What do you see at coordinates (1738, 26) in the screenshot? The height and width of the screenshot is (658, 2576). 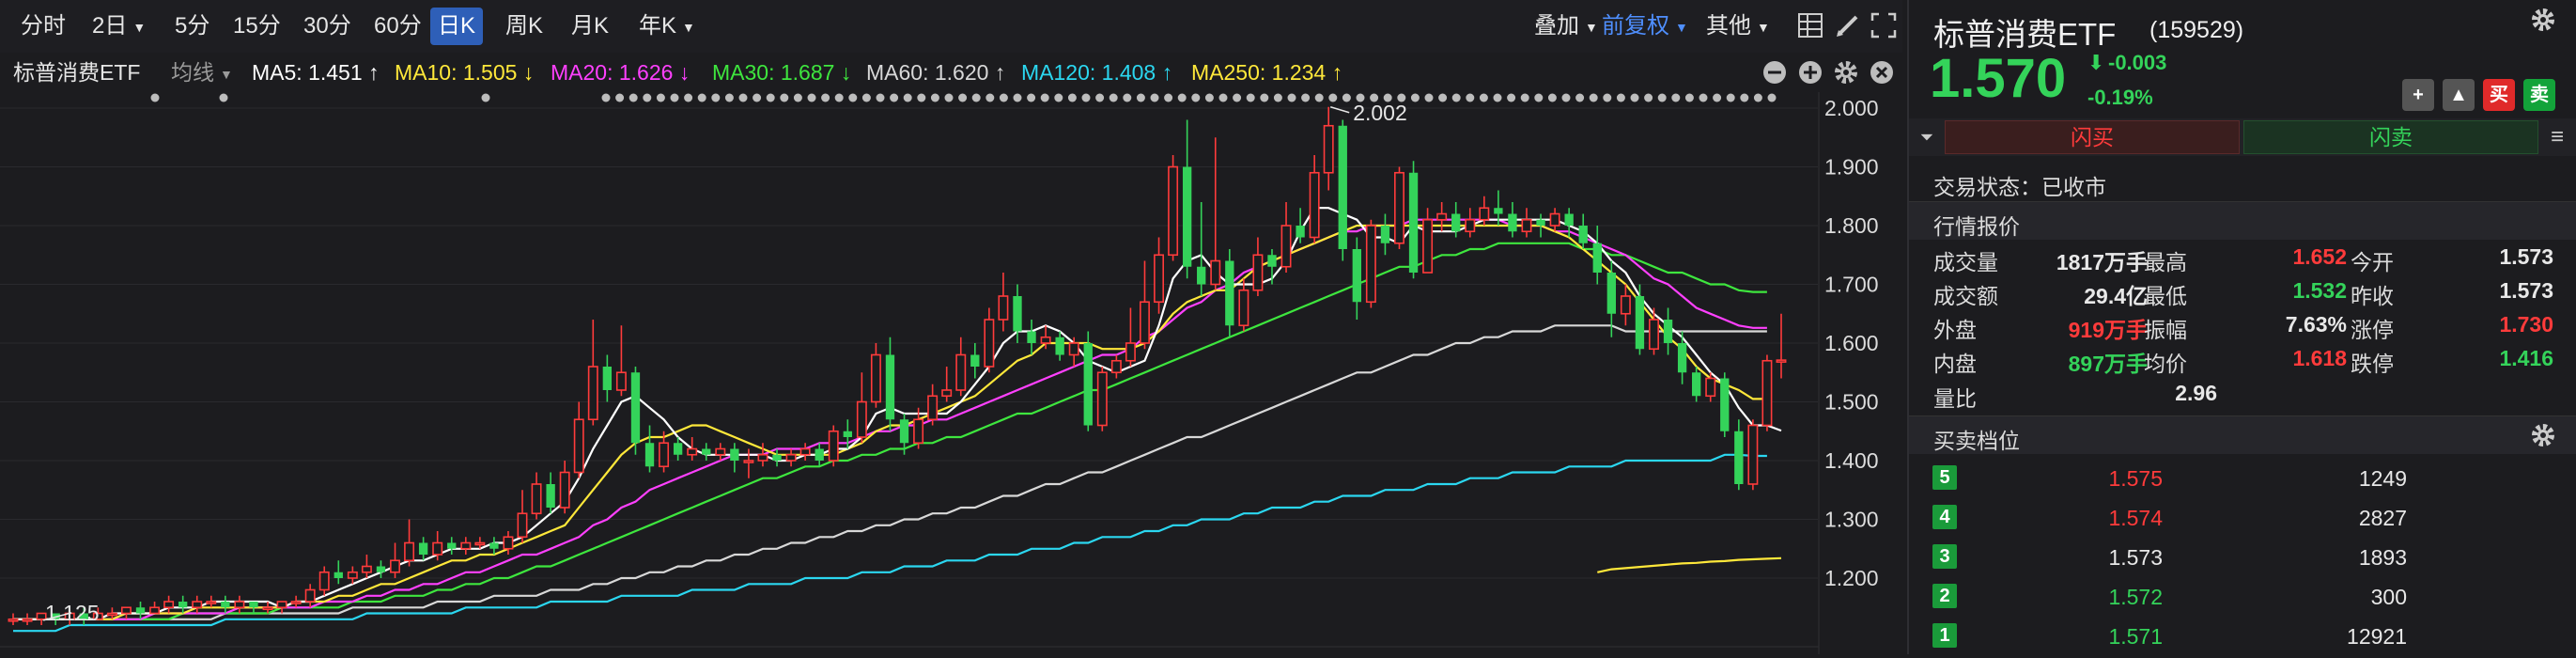 I see `other-dropdown: 其他 ▼` at bounding box center [1738, 26].